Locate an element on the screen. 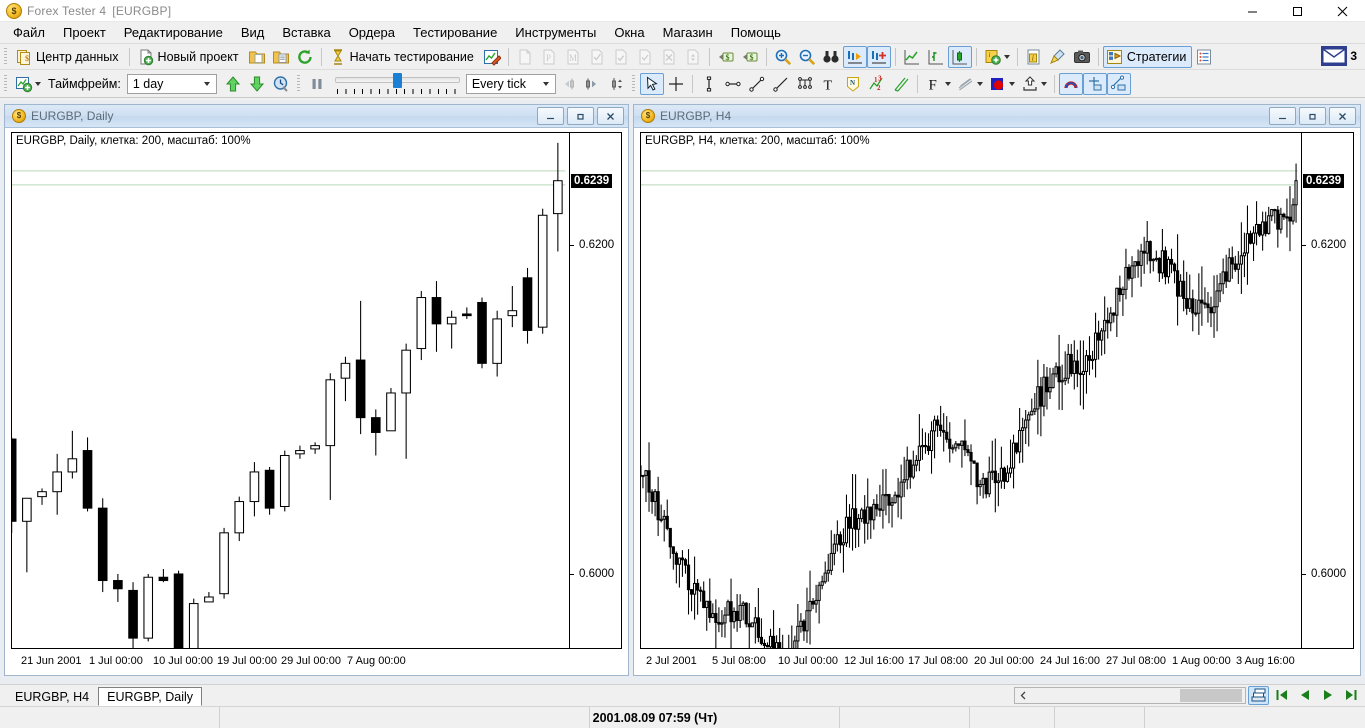  step-forward-nav-button is located at coordinates (1327, 695).